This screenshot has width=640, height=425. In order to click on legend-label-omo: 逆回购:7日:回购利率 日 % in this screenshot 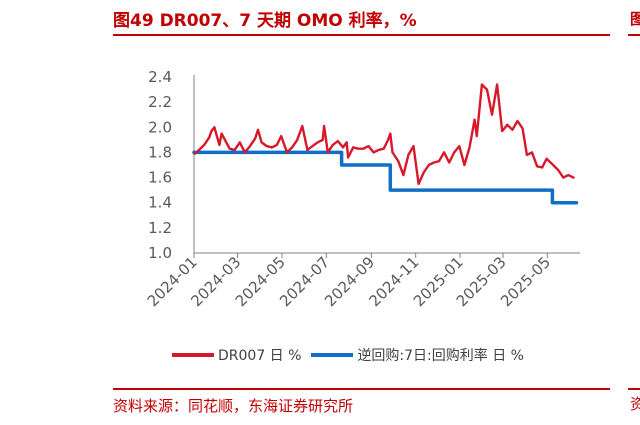, I will do `click(440, 356)`.